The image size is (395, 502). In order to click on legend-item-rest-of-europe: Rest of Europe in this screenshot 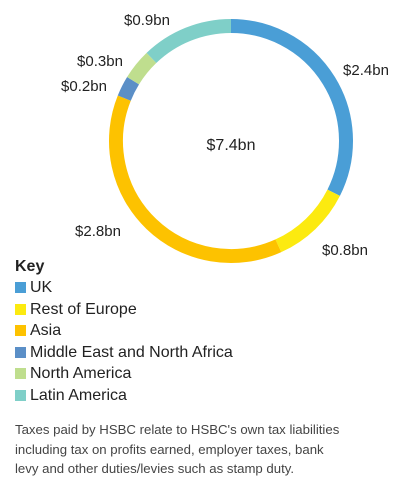, I will do `click(124, 310)`.